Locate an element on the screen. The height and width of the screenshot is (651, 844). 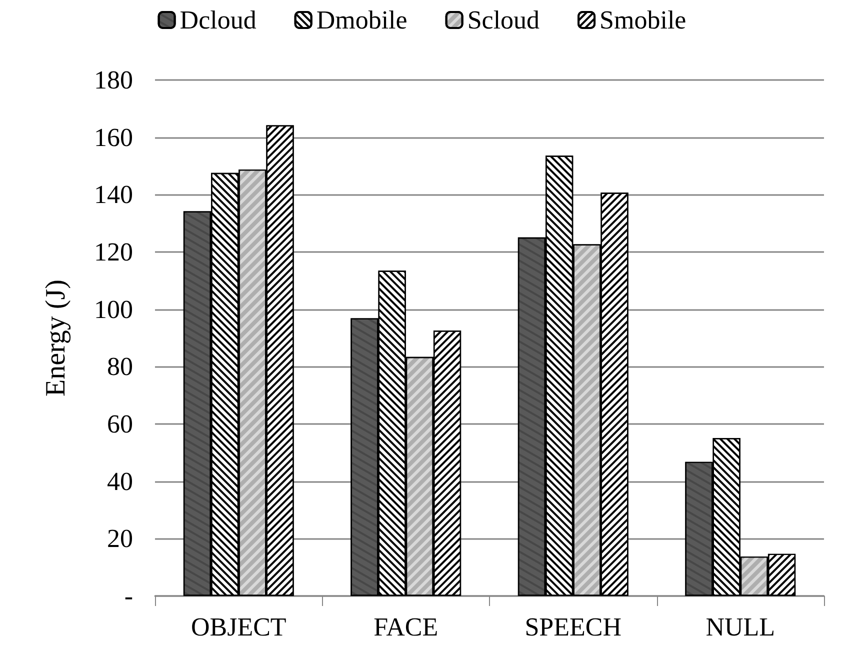
legend-label: Smobile is located at coordinates (643, 20).